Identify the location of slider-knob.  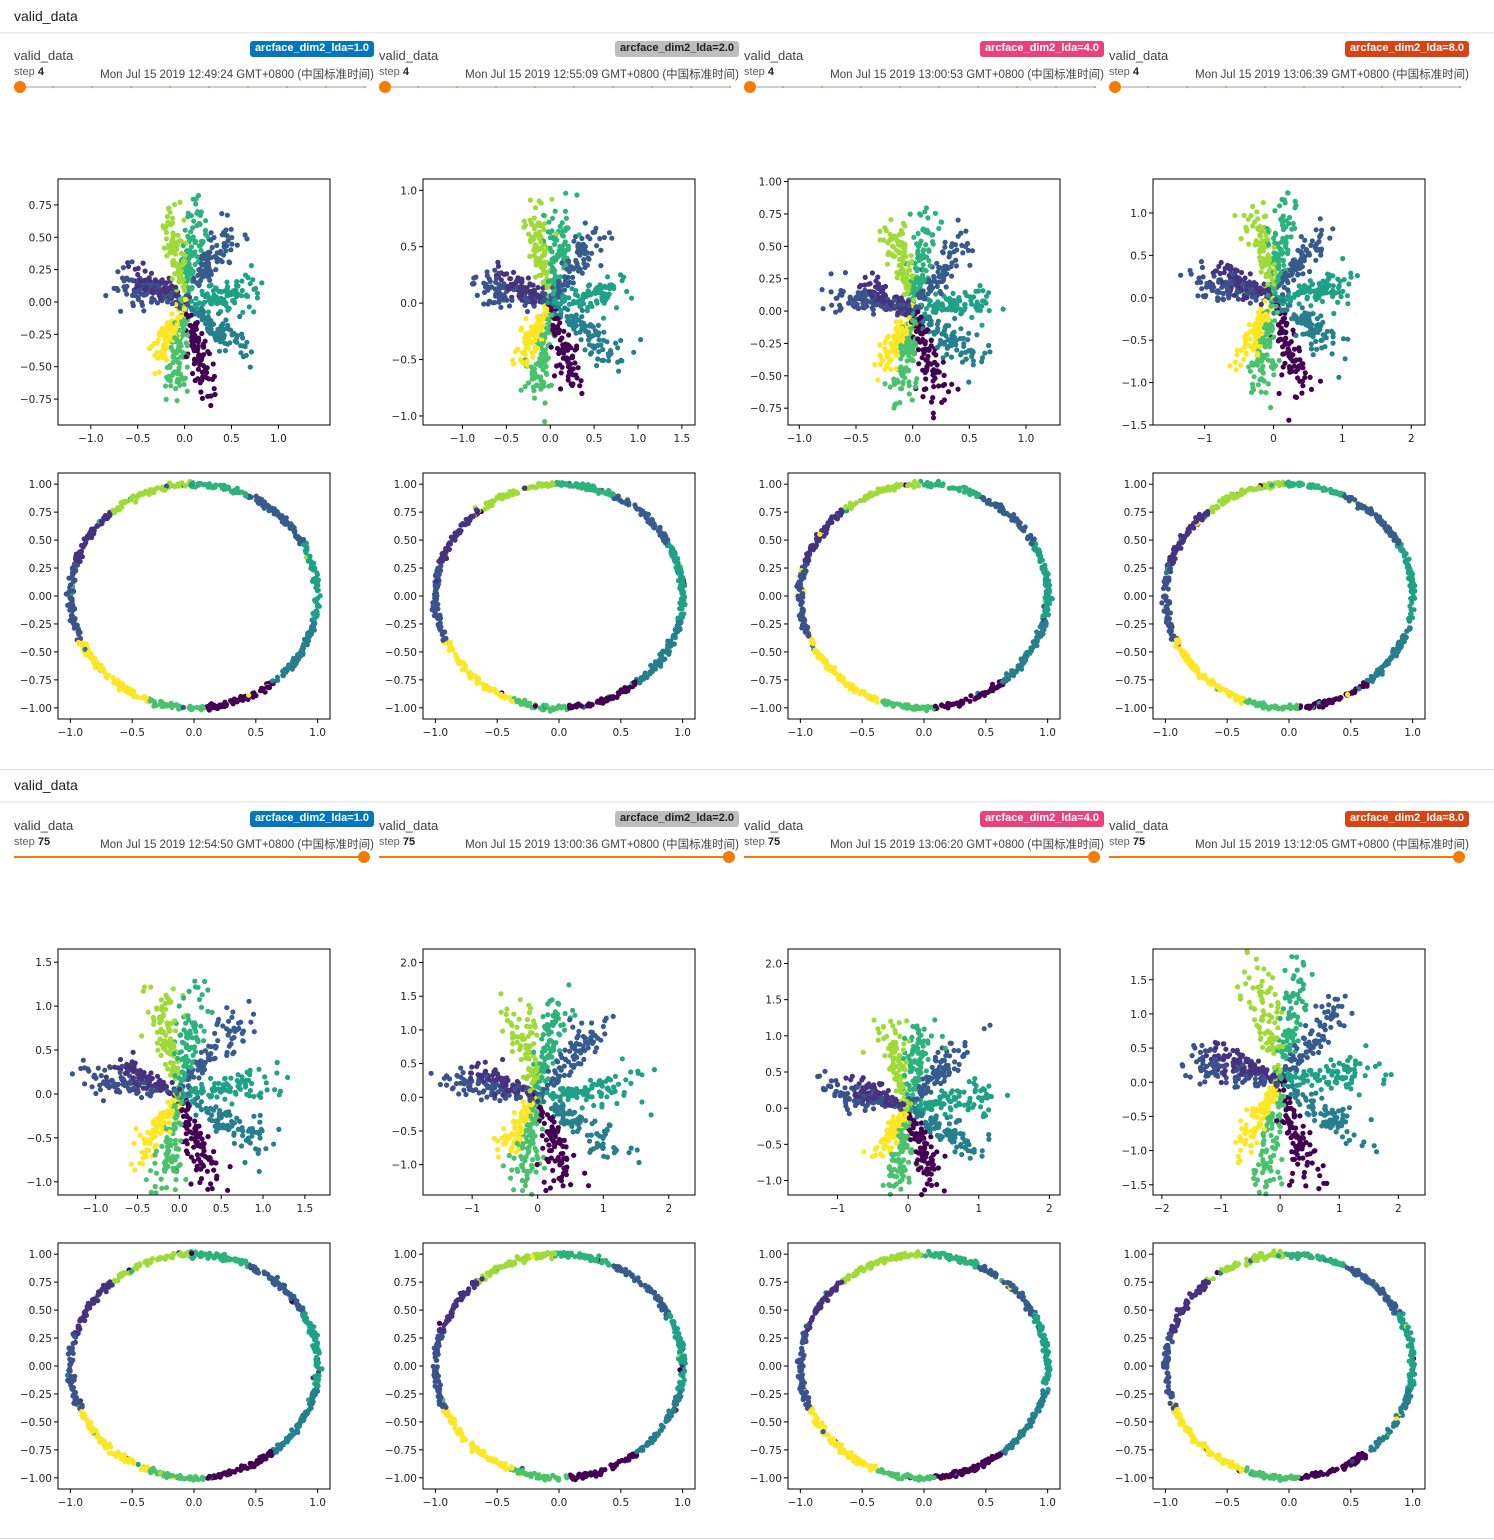
(385, 87).